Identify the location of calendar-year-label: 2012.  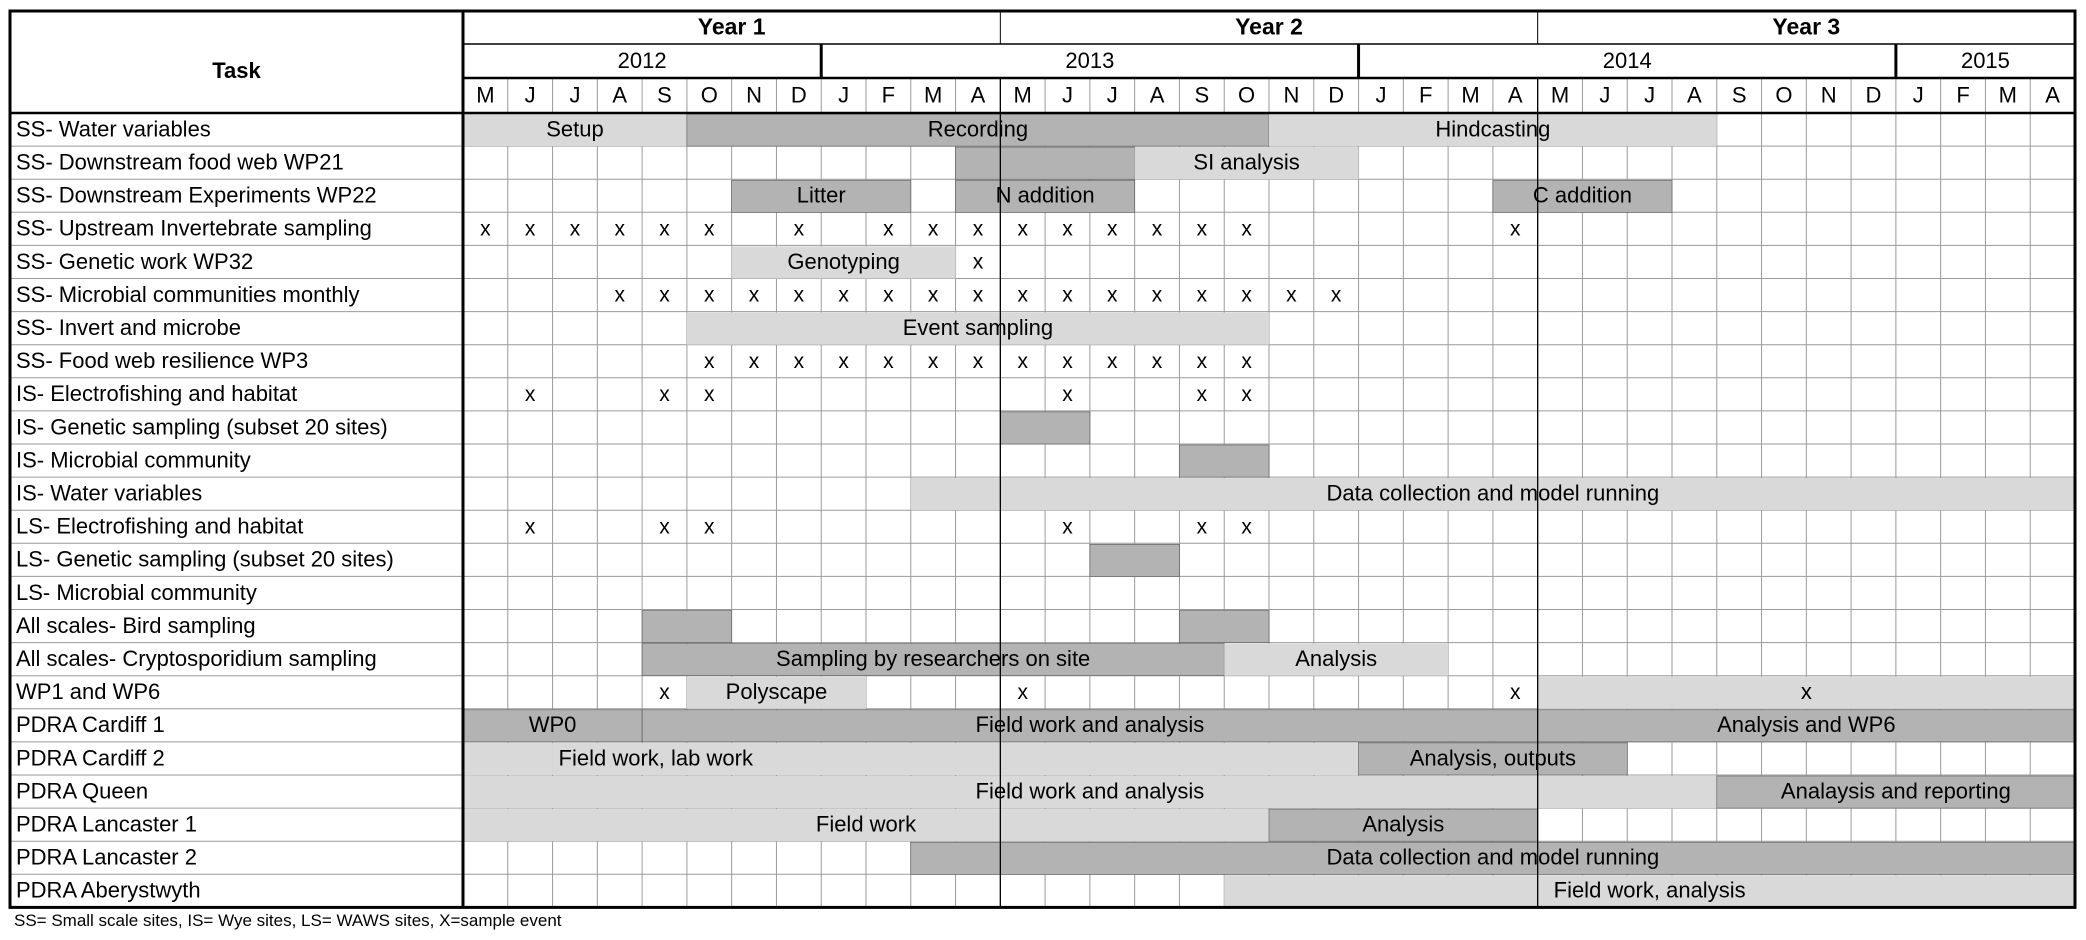
(642, 60).